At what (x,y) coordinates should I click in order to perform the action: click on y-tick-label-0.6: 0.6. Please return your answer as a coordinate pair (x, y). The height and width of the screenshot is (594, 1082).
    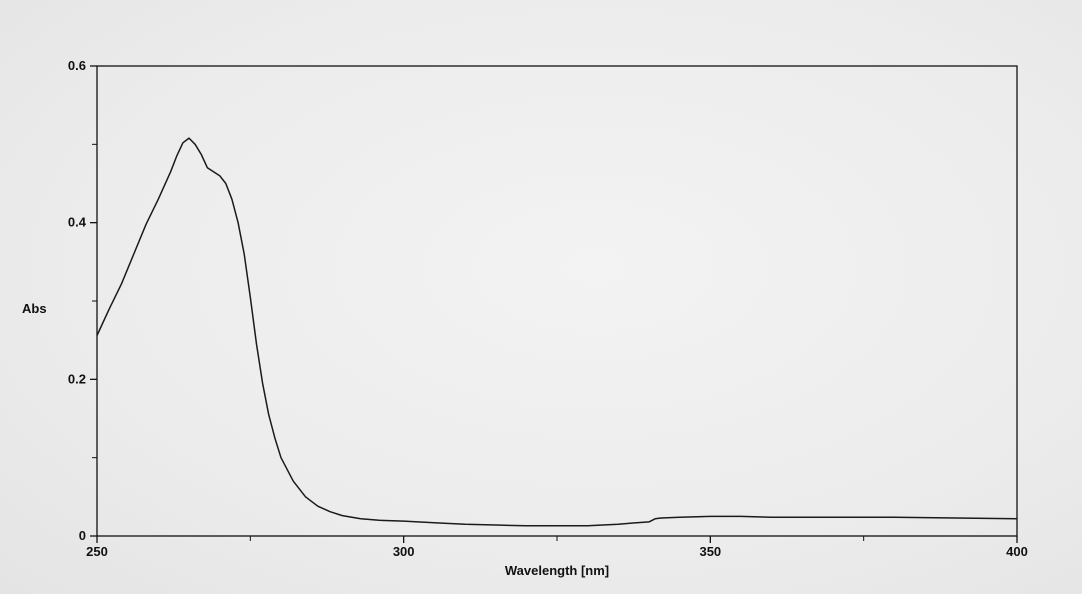
    Looking at the image, I should click on (77, 65).